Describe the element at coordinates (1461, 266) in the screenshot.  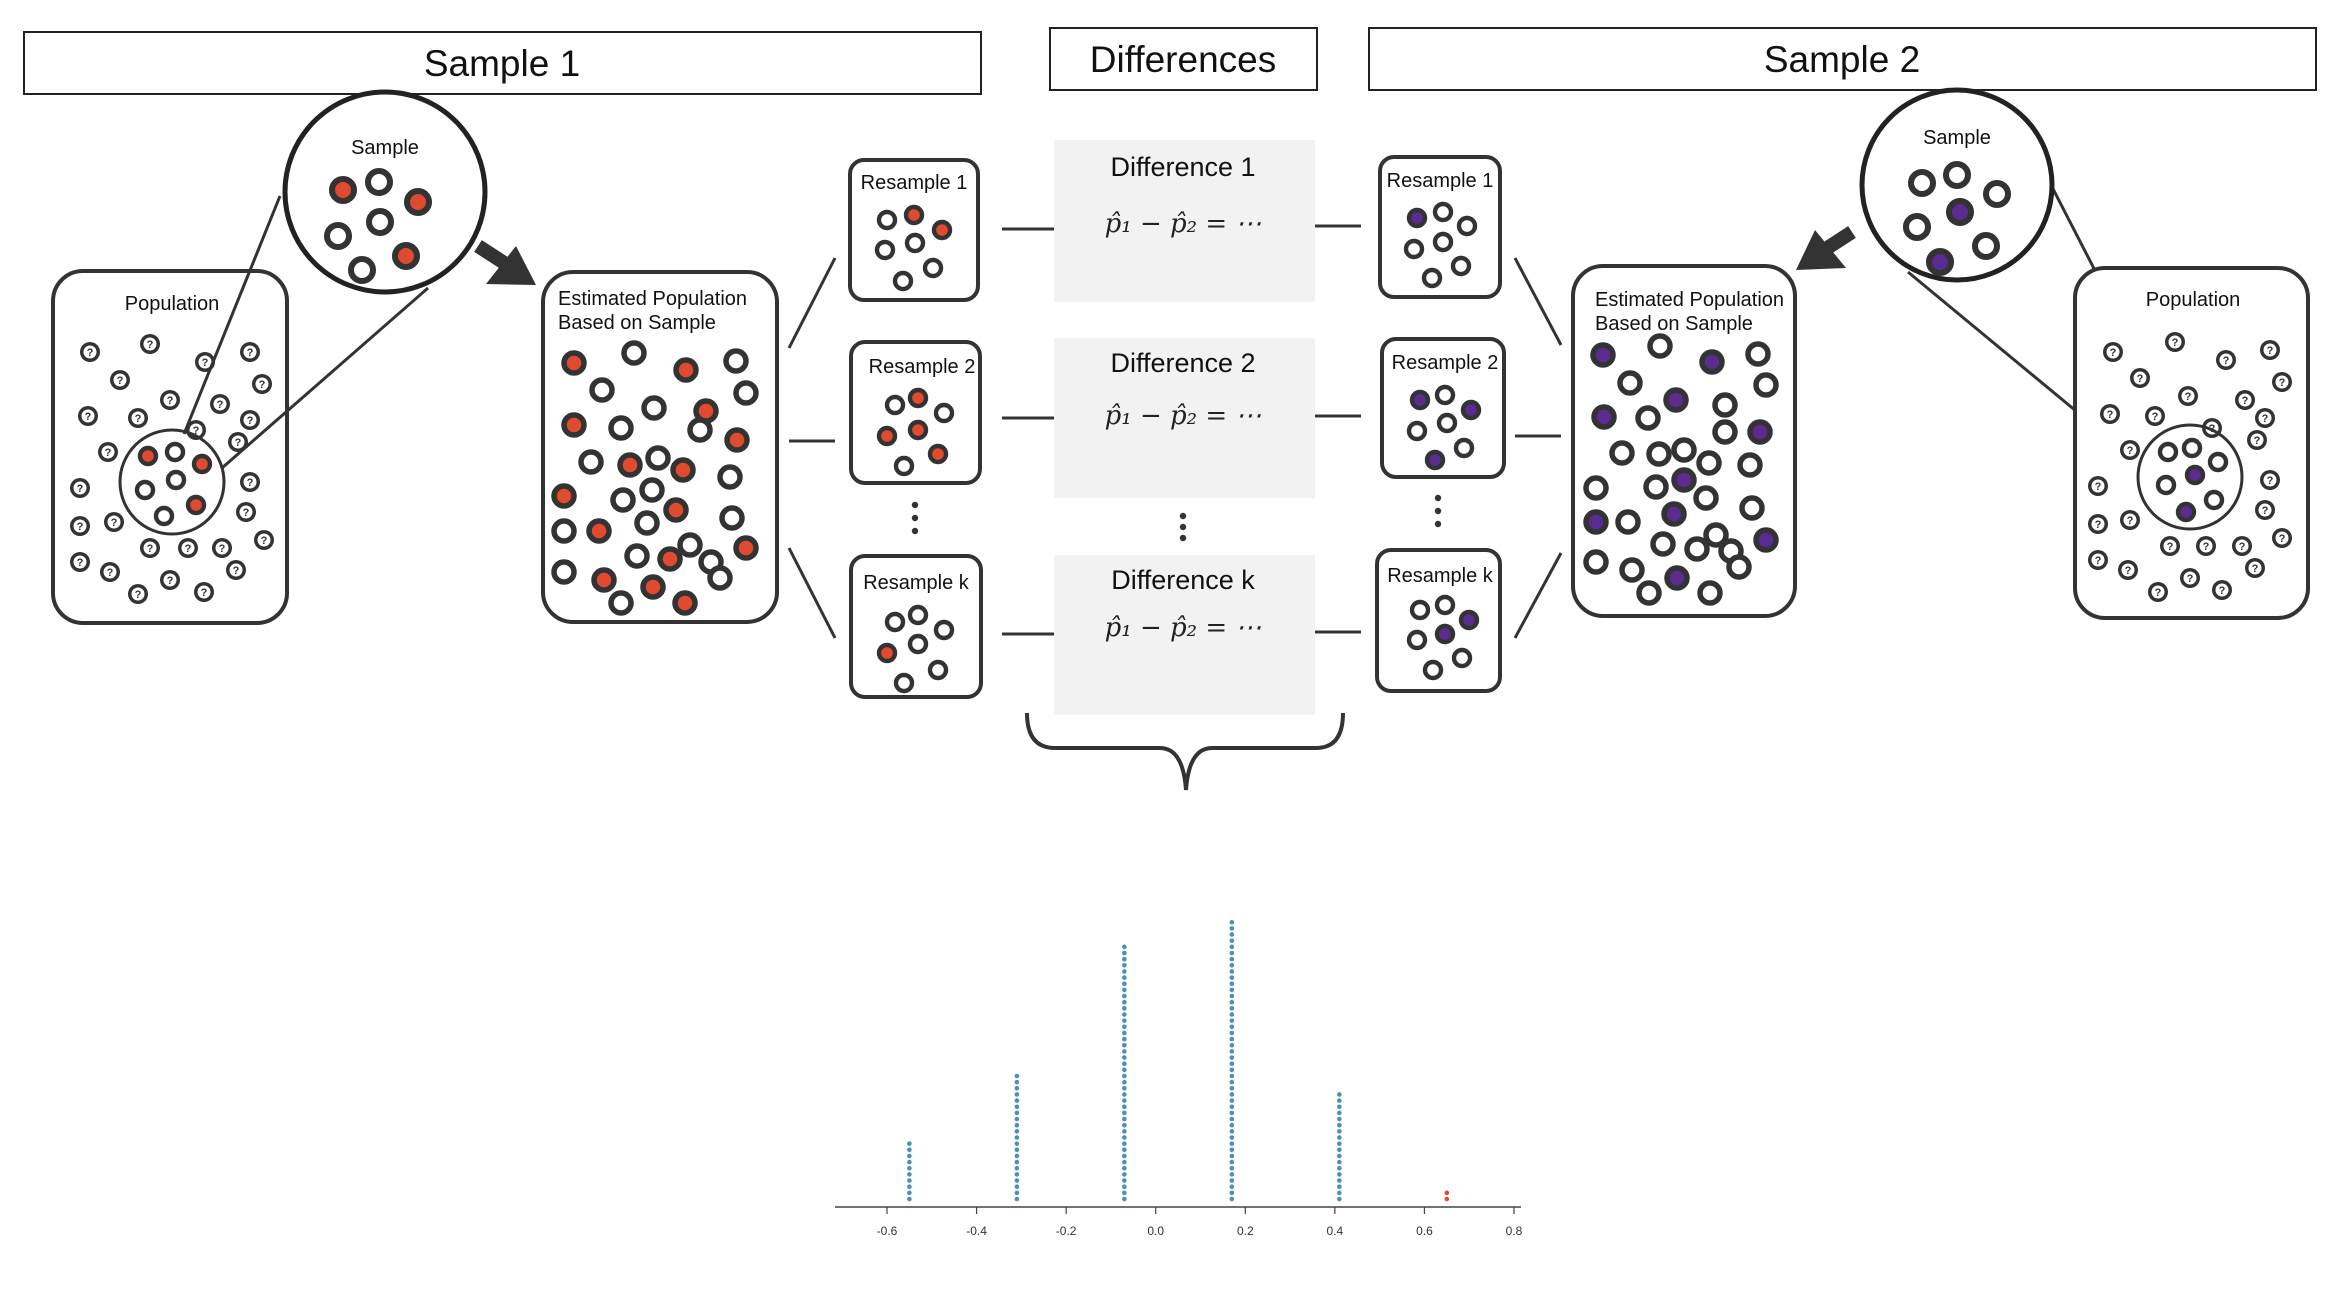
I see `right-resample-1-unit` at that location.